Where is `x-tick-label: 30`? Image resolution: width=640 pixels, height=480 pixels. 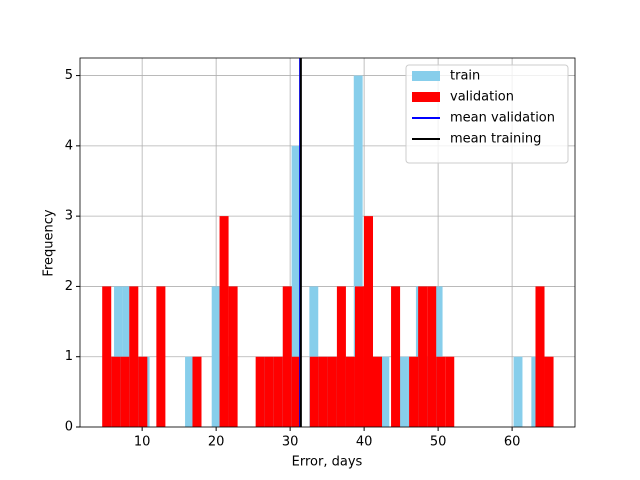 x-tick-label: 30 is located at coordinates (290, 442).